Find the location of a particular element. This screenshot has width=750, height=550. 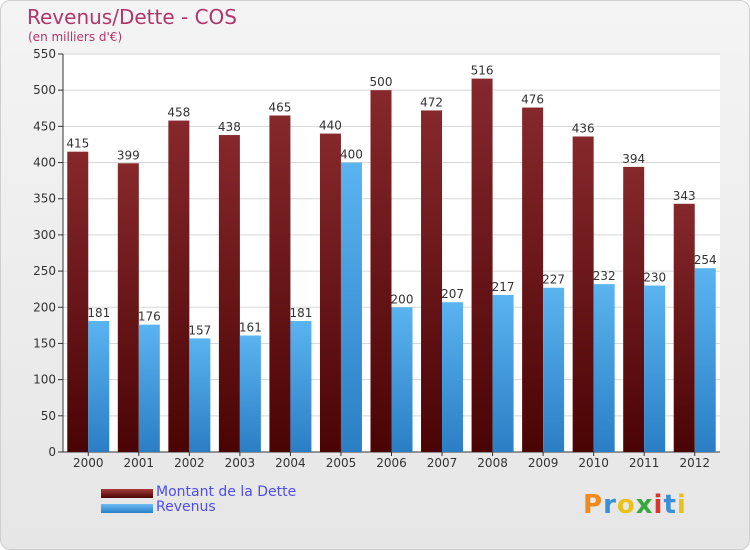

data-label: 399 is located at coordinates (128, 155).